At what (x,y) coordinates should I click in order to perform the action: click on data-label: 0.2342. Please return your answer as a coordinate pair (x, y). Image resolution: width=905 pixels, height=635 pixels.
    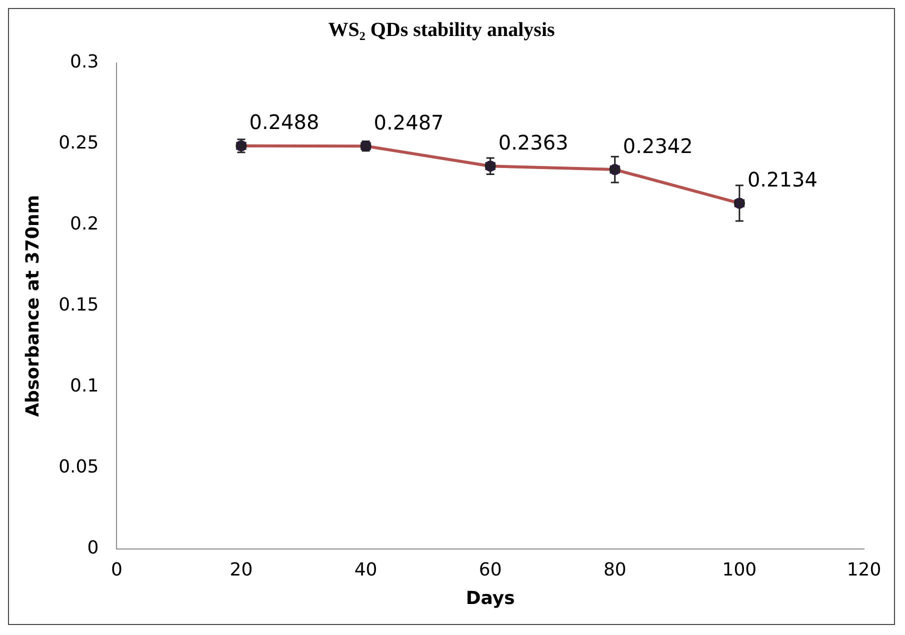
    Looking at the image, I should click on (657, 146).